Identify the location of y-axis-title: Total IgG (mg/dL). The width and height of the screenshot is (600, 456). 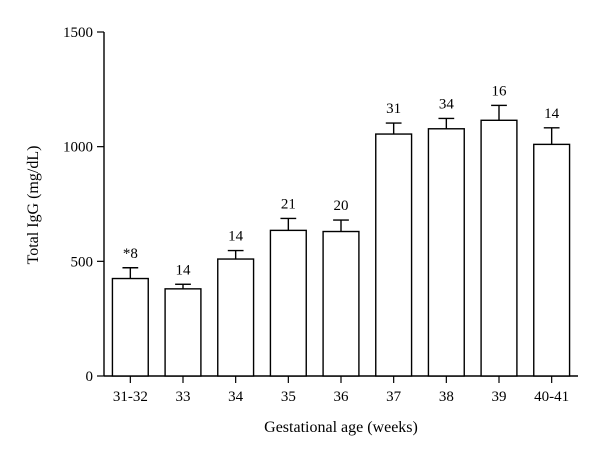
(33, 205).